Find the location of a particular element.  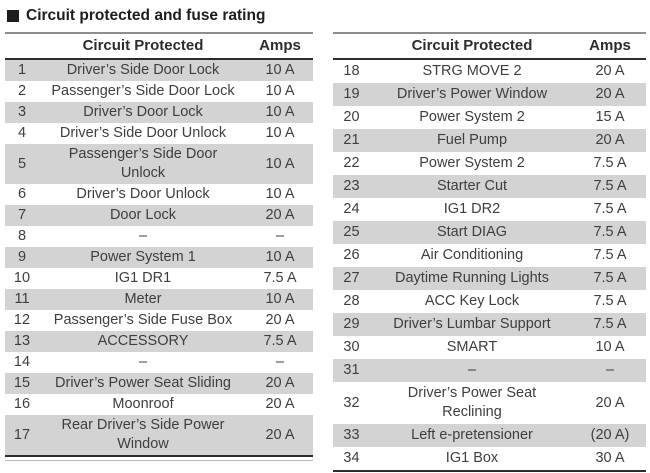

circuit-name-cell: Meter is located at coordinates (143, 299).